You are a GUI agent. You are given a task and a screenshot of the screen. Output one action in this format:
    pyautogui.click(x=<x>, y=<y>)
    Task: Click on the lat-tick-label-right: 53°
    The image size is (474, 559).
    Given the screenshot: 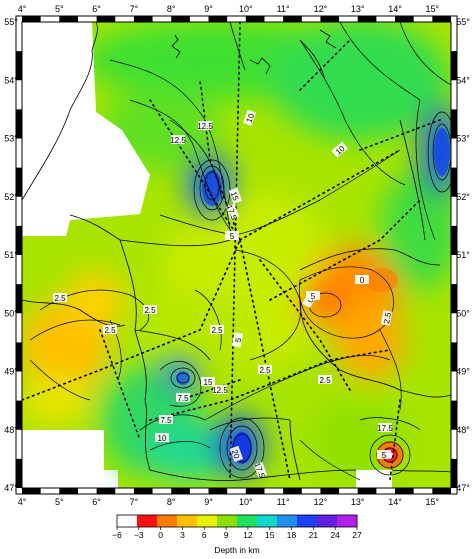 What is the action you would take?
    pyautogui.click(x=463, y=139)
    